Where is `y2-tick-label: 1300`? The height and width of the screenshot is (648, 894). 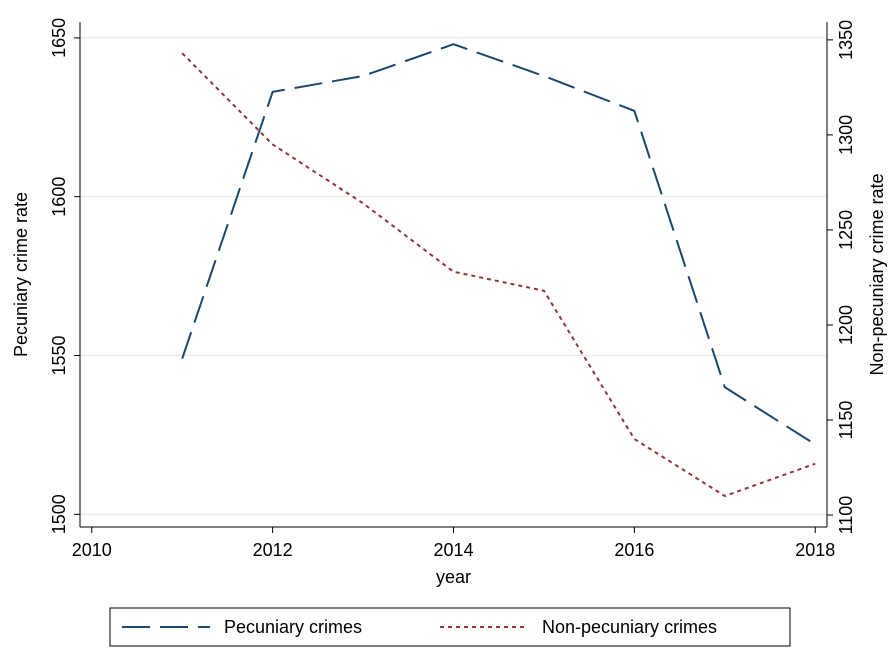 y2-tick-label: 1300 is located at coordinates (846, 135).